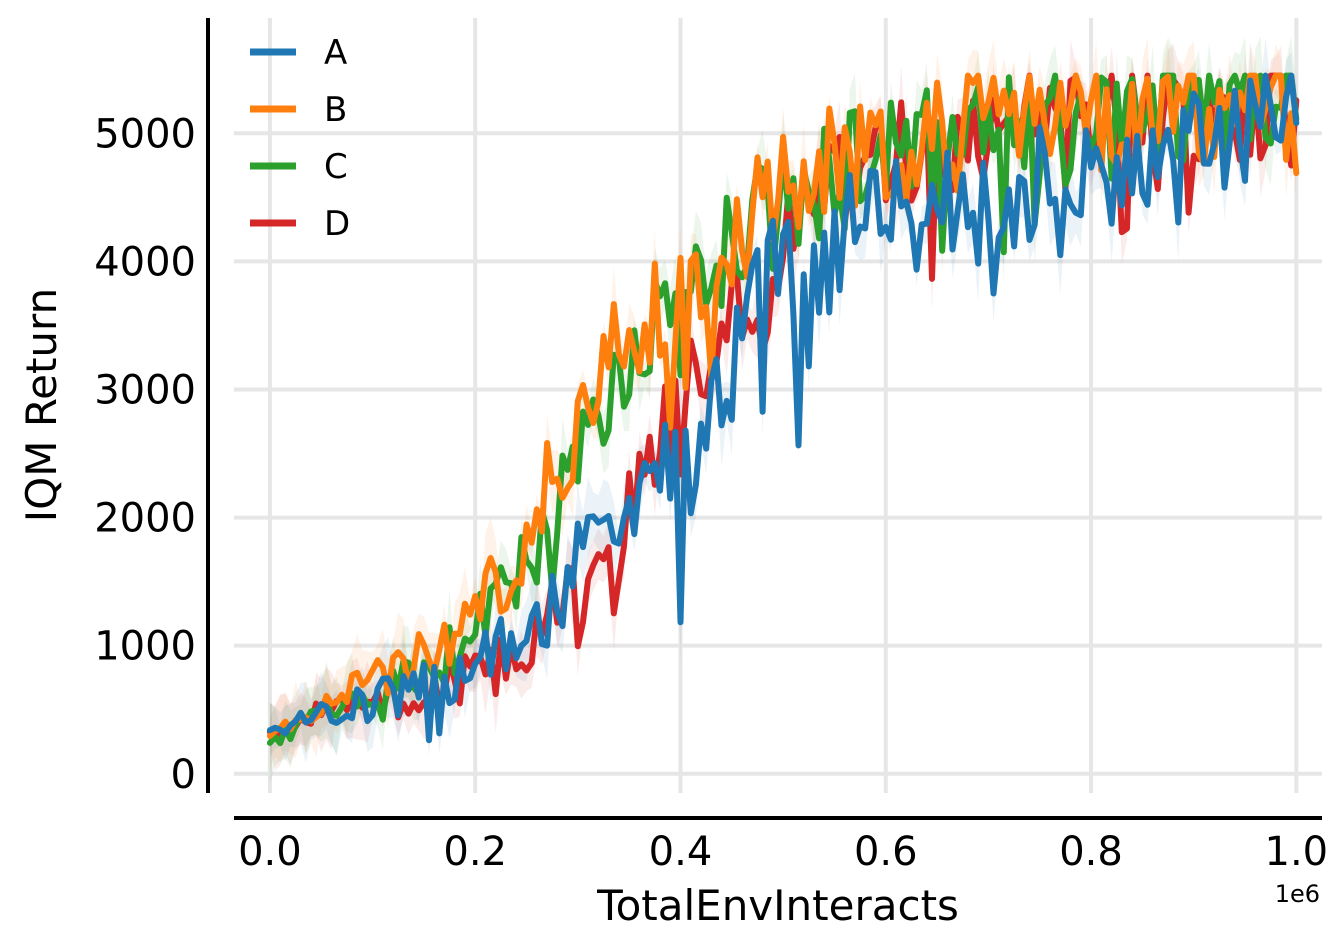 This screenshot has width=1342, height=951. Describe the element at coordinates (335, 110) in the screenshot. I see `legend-label-B: B` at that location.